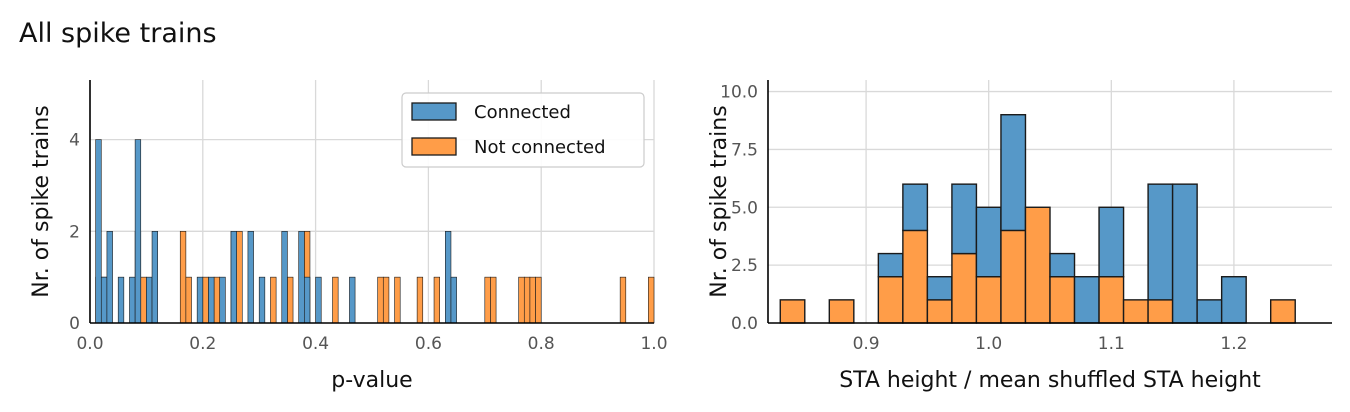  Describe the element at coordinates (541, 344) in the screenshot. I see `x-tick-label: 0.8` at that location.